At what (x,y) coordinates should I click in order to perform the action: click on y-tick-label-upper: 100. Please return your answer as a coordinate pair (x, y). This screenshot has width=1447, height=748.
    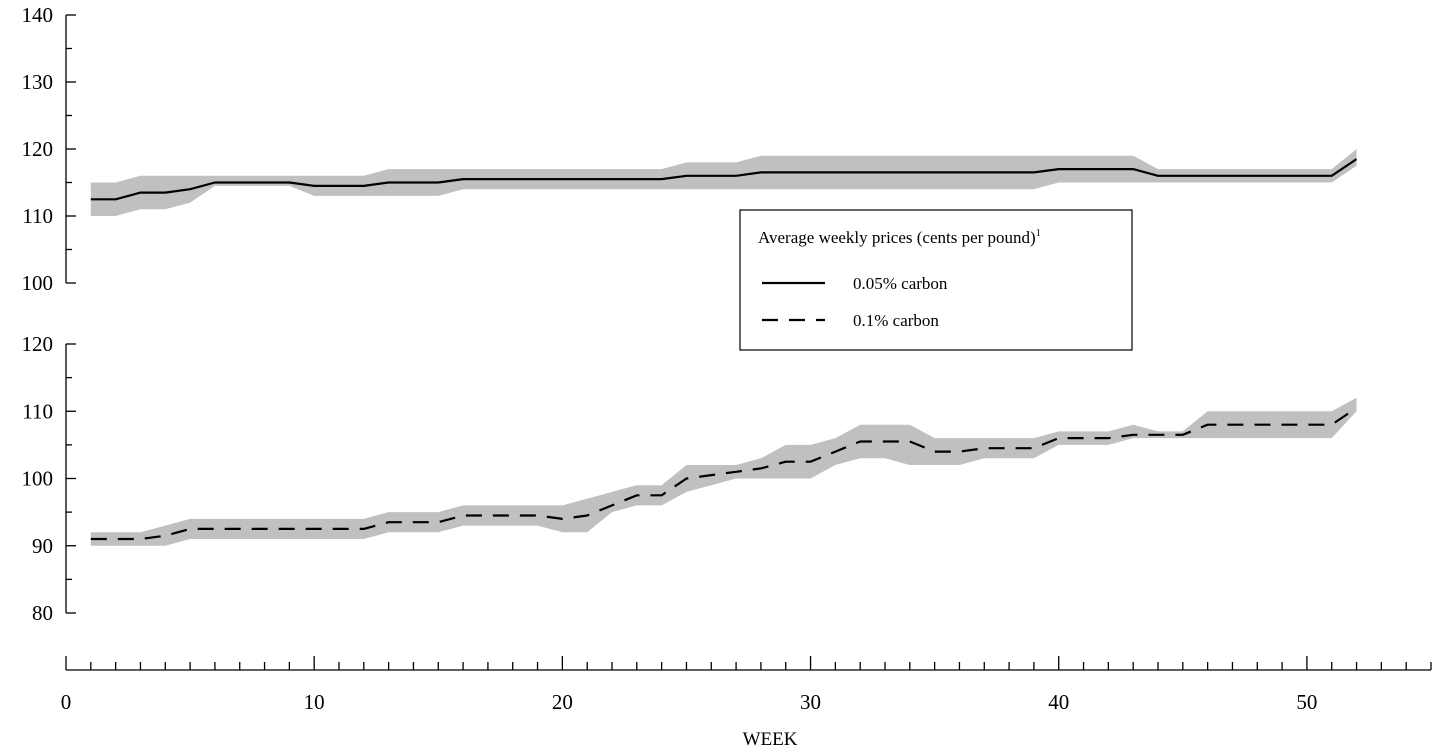
    Looking at the image, I should click on (38, 283).